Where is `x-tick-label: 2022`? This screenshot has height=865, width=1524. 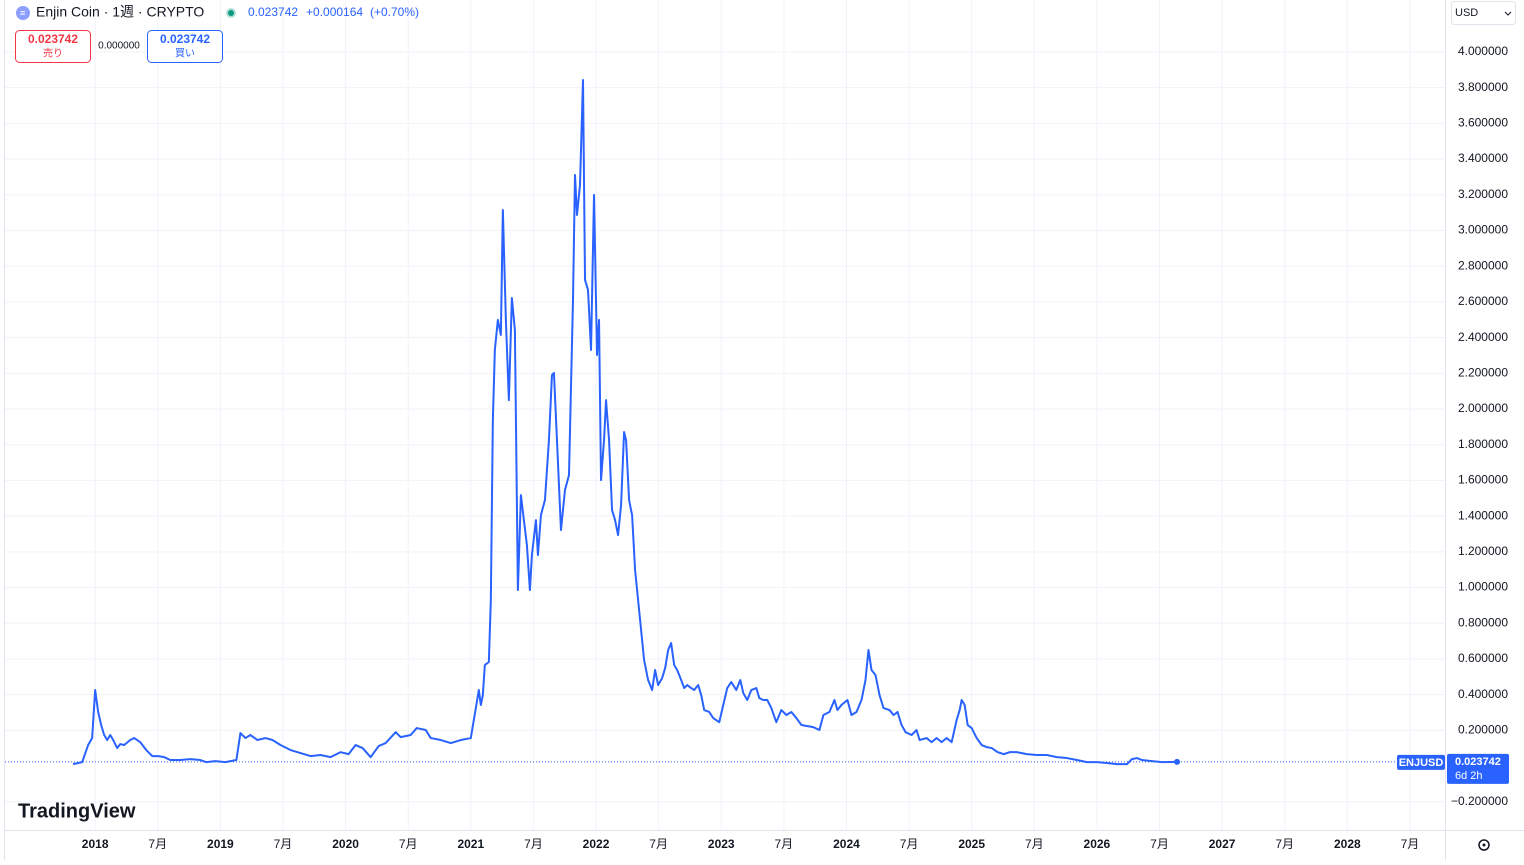
x-tick-label: 2022 is located at coordinates (596, 844).